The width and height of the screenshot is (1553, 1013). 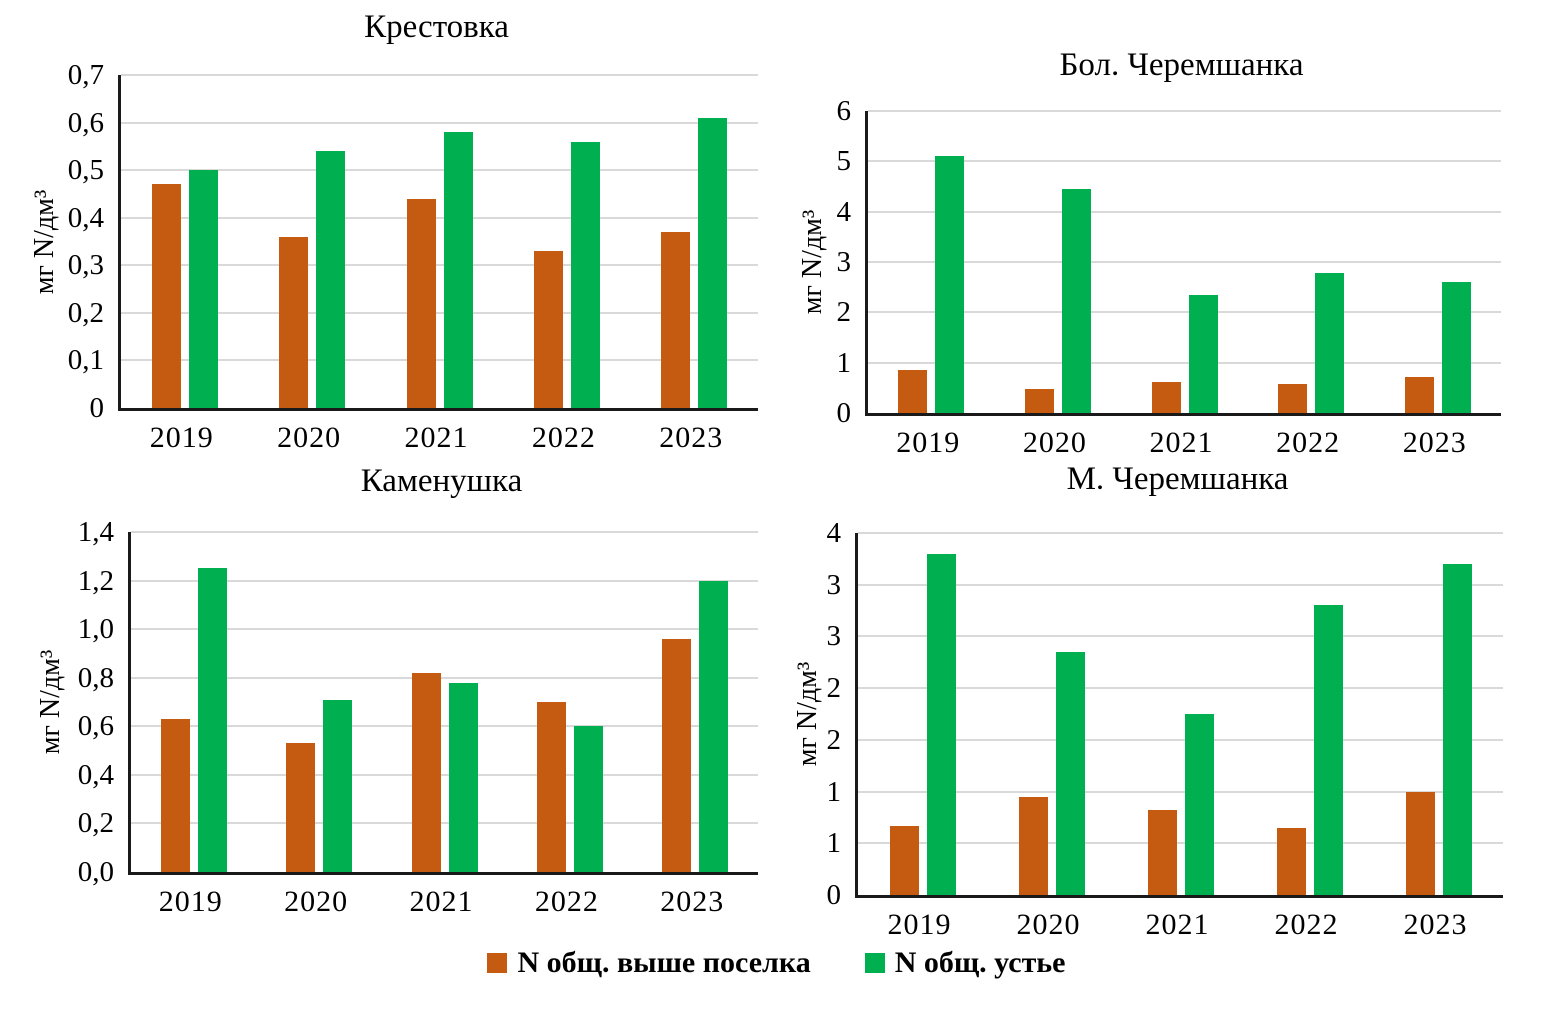 What do you see at coordinates (844, 111) in the screenshot?
I see `y-tick-label: 6` at bounding box center [844, 111].